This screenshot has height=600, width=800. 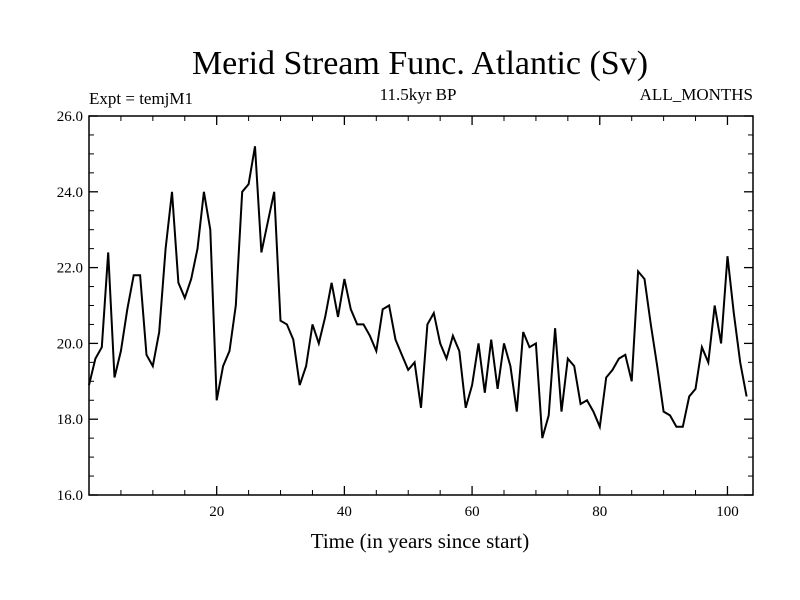 What do you see at coordinates (418, 94) in the screenshot?
I see `annotation-center: 11.5kyr BP` at bounding box center [418, 94].